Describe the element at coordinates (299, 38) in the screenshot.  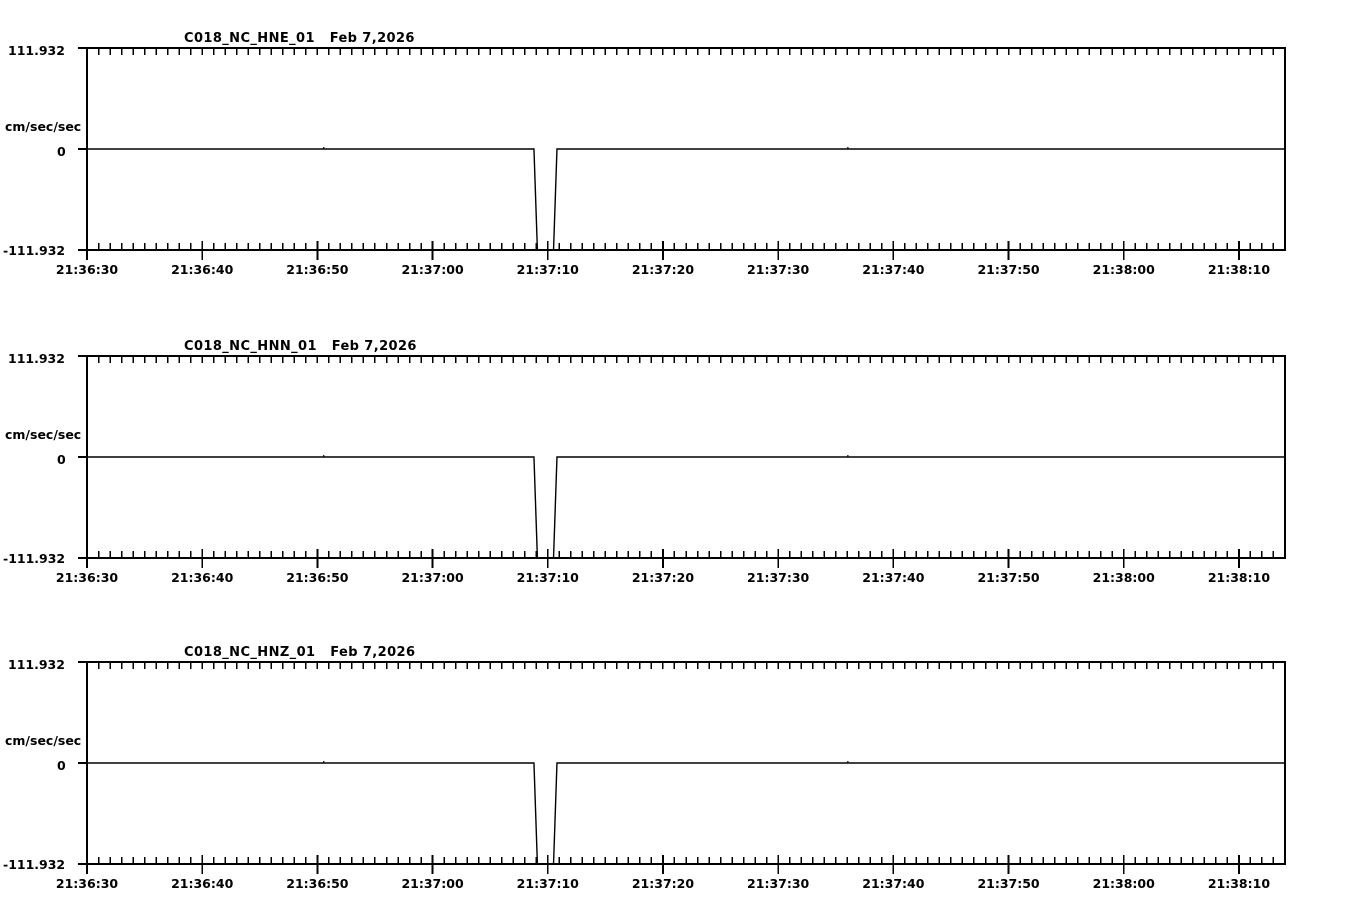
I see `panel-title: C018_NC_HNE_01 Feb 7,2026` at that location.